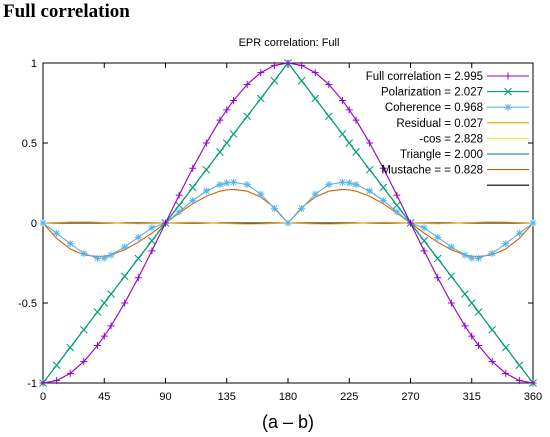  Describe the element at coordinates (66, 11) in the screenshot. I see `page-heading: Full correlation` at that location.